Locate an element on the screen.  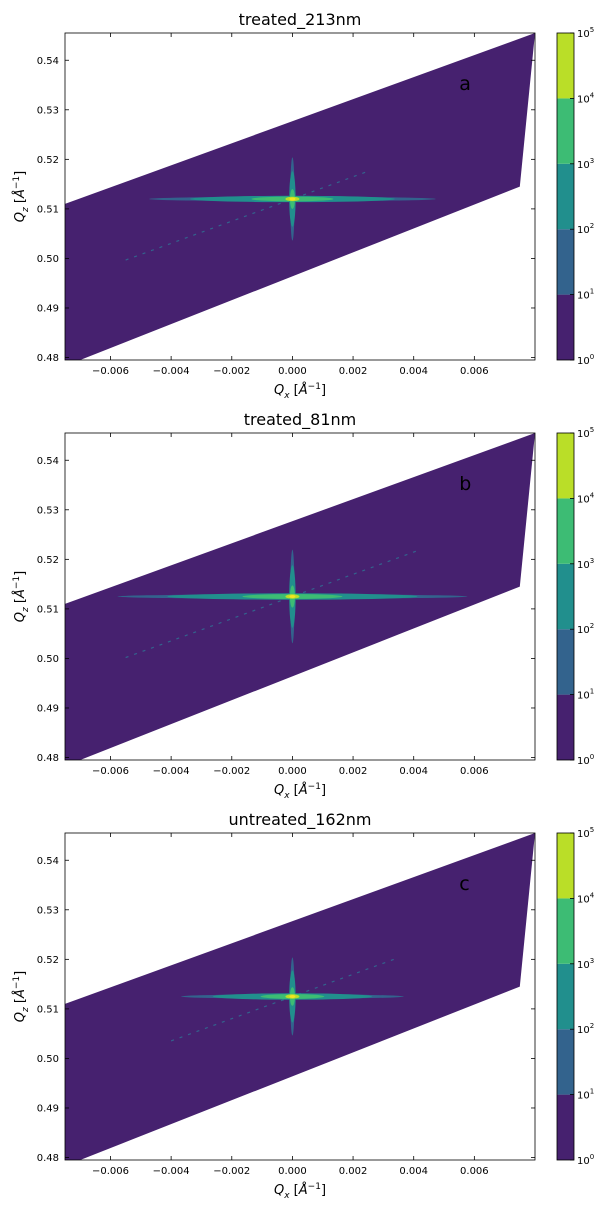
chart-title: treated_81nm is located at coordinates (300, 420).